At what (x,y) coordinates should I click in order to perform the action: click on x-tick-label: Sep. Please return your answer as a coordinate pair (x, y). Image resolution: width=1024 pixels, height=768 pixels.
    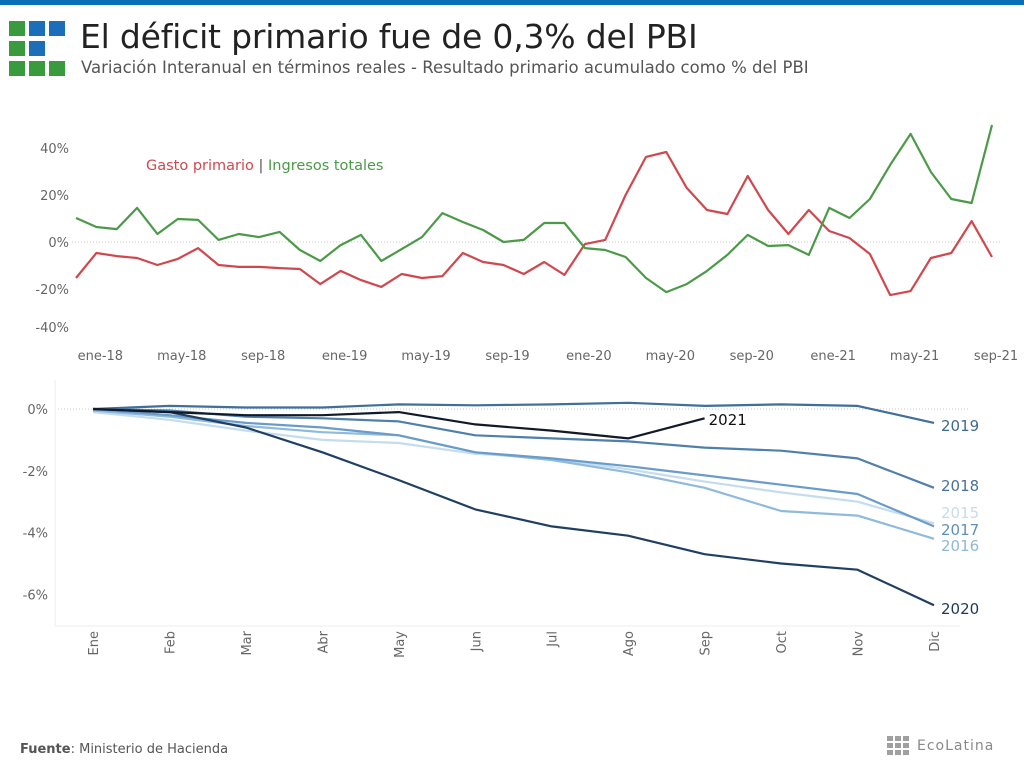
    Looking at the image, I should click on (706, 643).